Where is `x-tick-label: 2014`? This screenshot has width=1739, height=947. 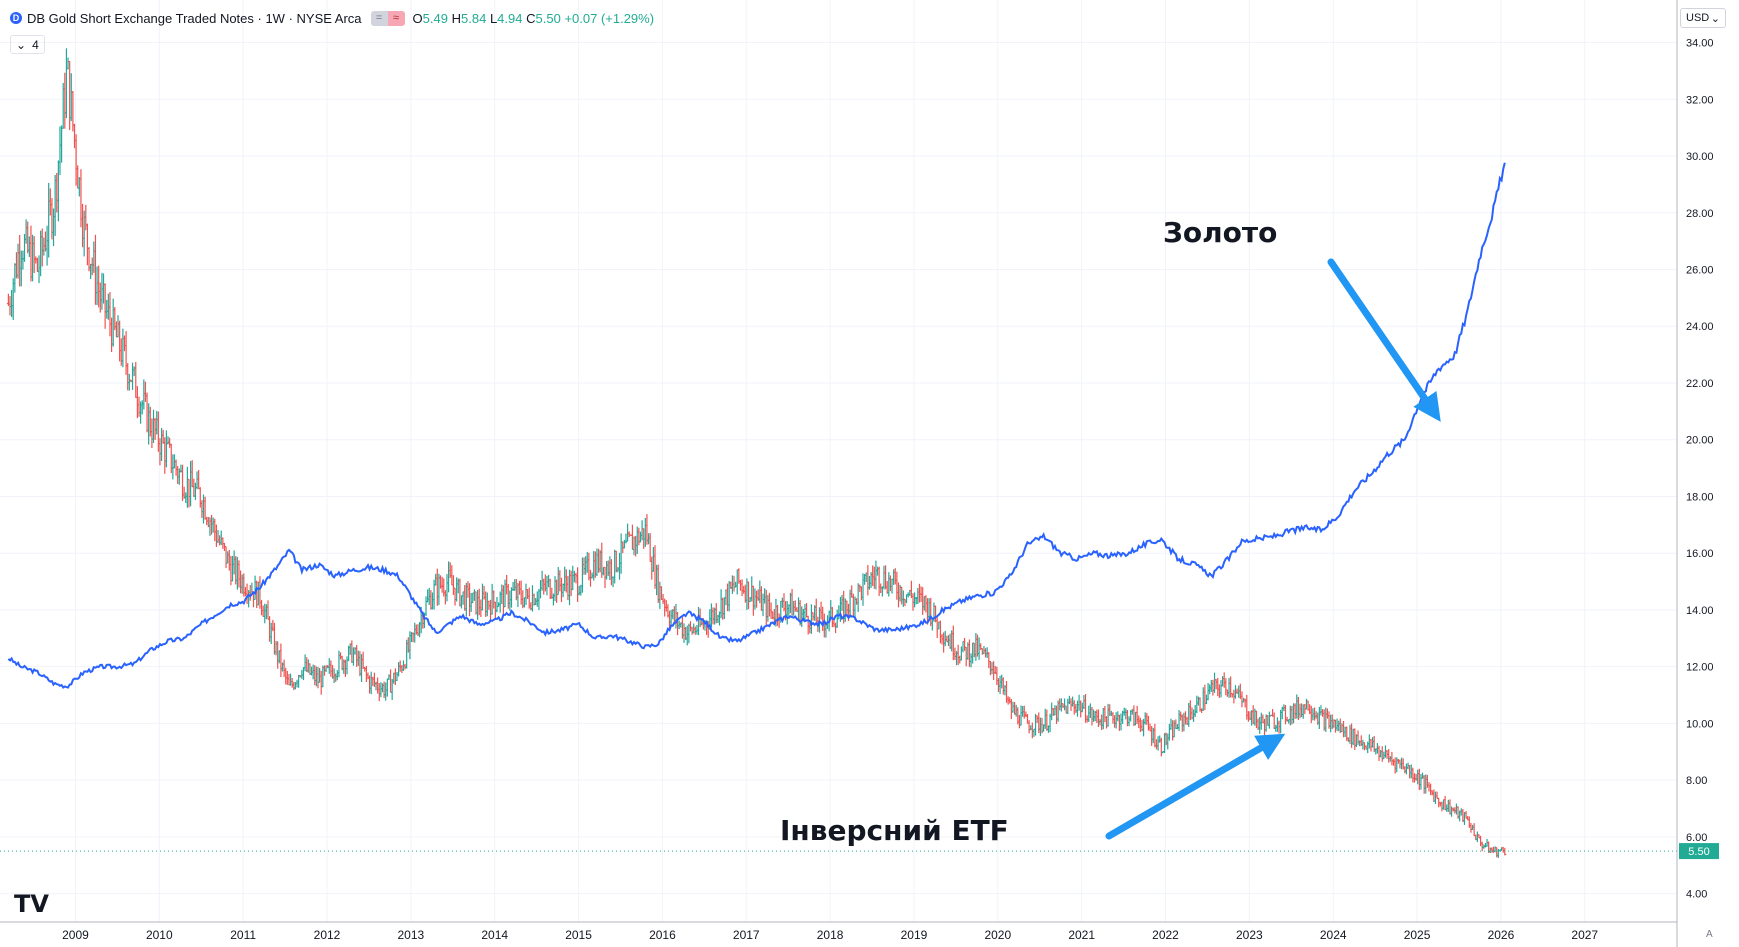 x-tick-label: 2014 is located at coordinates (494, 935).